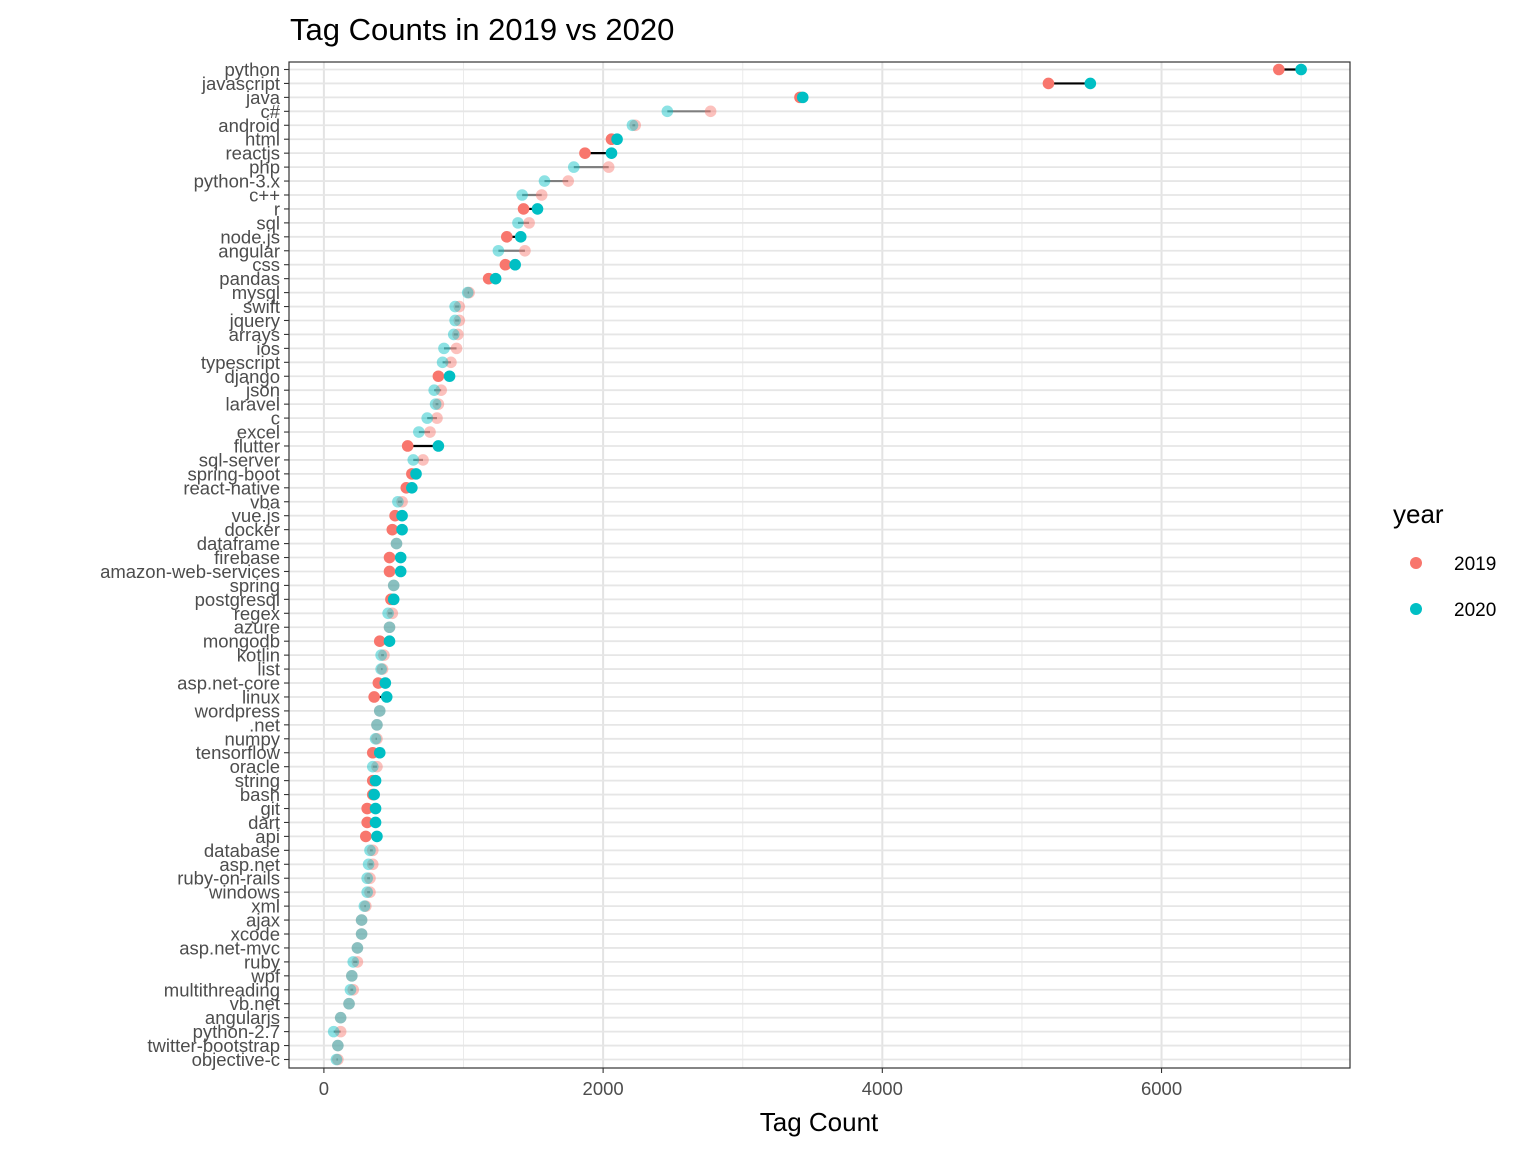  I want to click on point-2019-.net, so click(377, 725).